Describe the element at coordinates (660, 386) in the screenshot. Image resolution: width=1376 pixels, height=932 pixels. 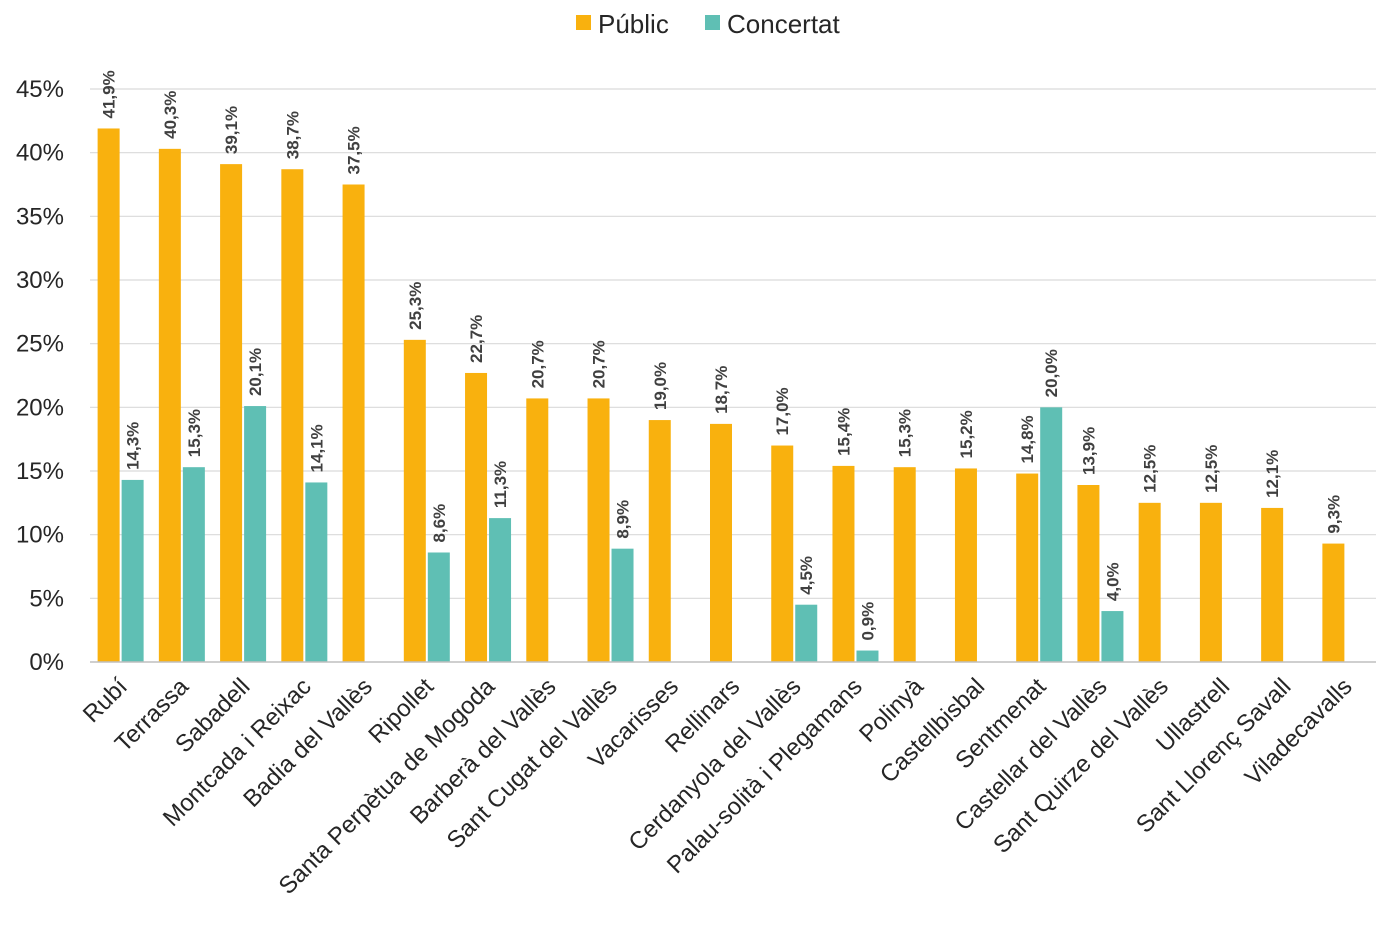
I see `data-label-public-vacarisses: 19,0%` at that location.